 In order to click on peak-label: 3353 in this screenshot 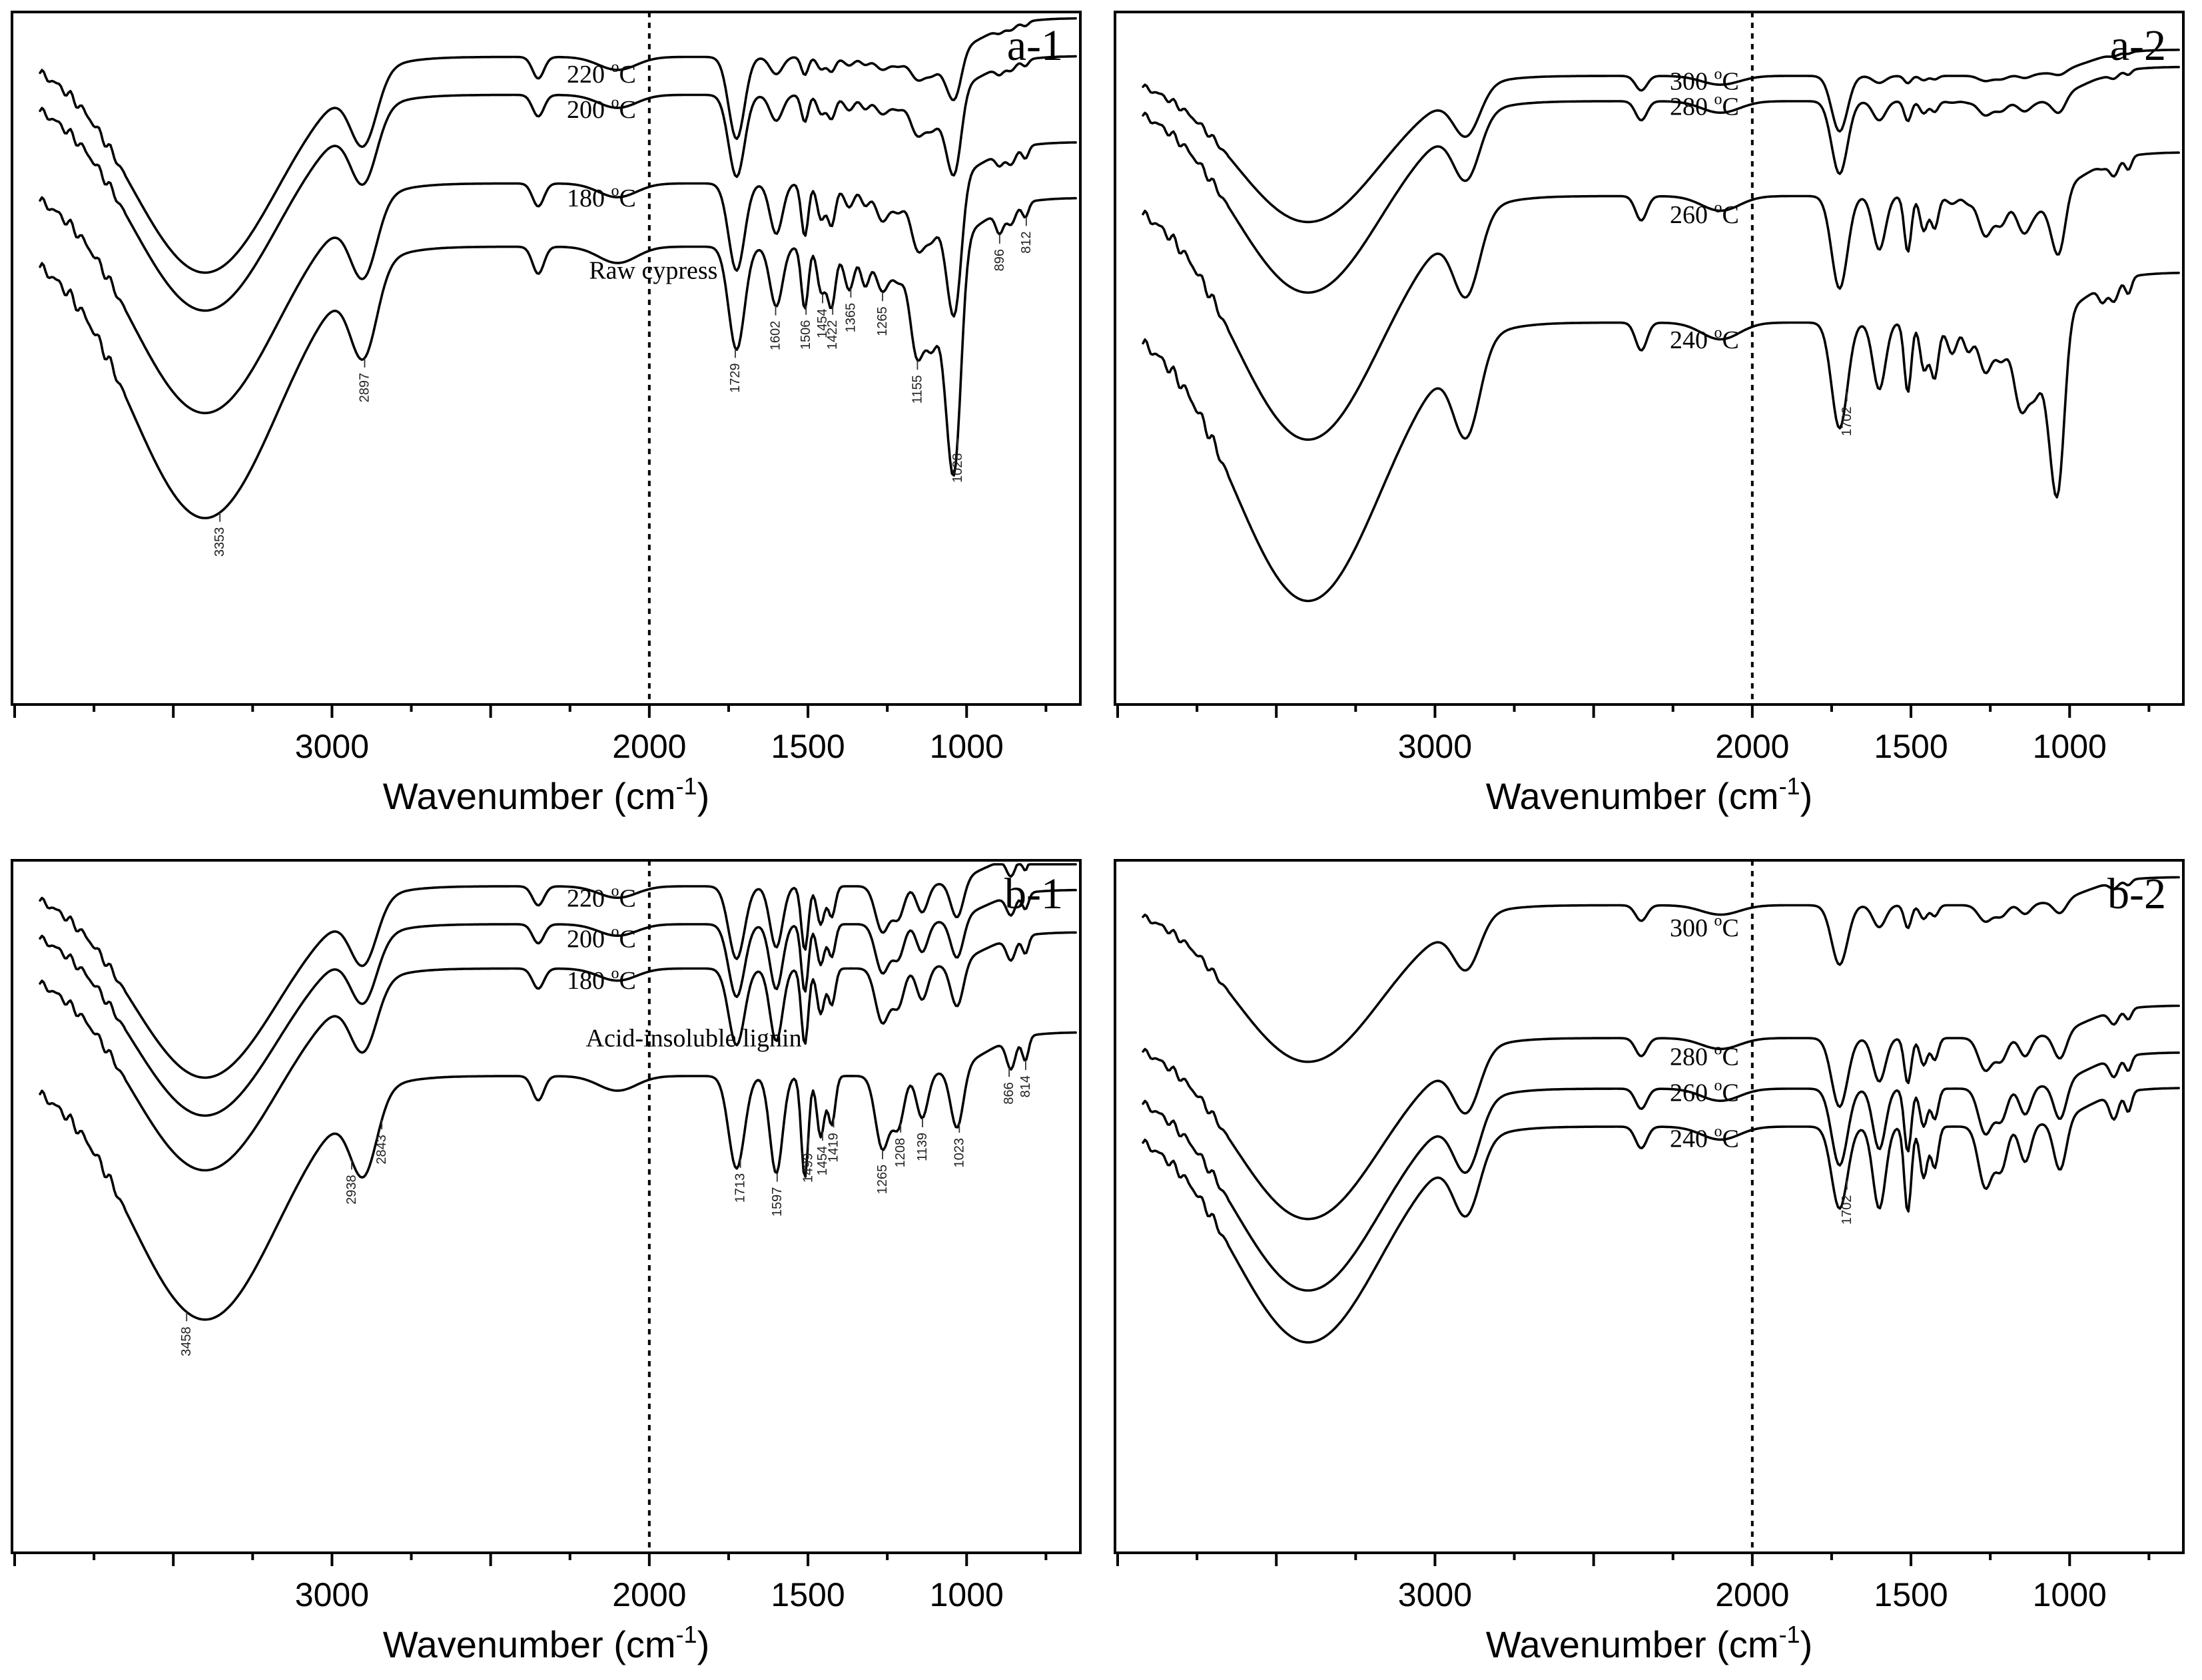, I will do `click(220, 542)`.